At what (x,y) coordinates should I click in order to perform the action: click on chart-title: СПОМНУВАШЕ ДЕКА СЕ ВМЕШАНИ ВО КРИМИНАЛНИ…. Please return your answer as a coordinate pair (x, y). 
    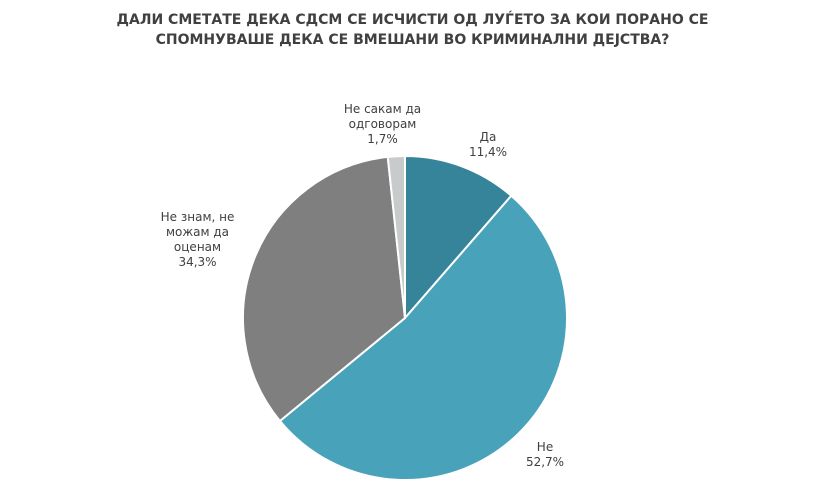
    Looking at the image, I should click on (412, 40).